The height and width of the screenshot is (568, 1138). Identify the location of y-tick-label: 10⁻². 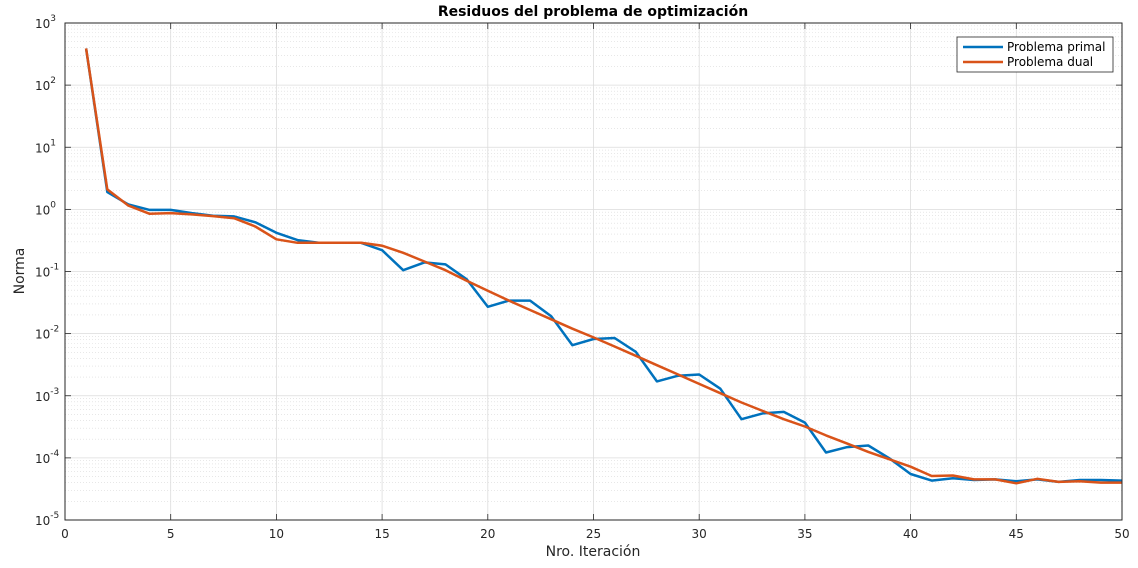
(47, 333).